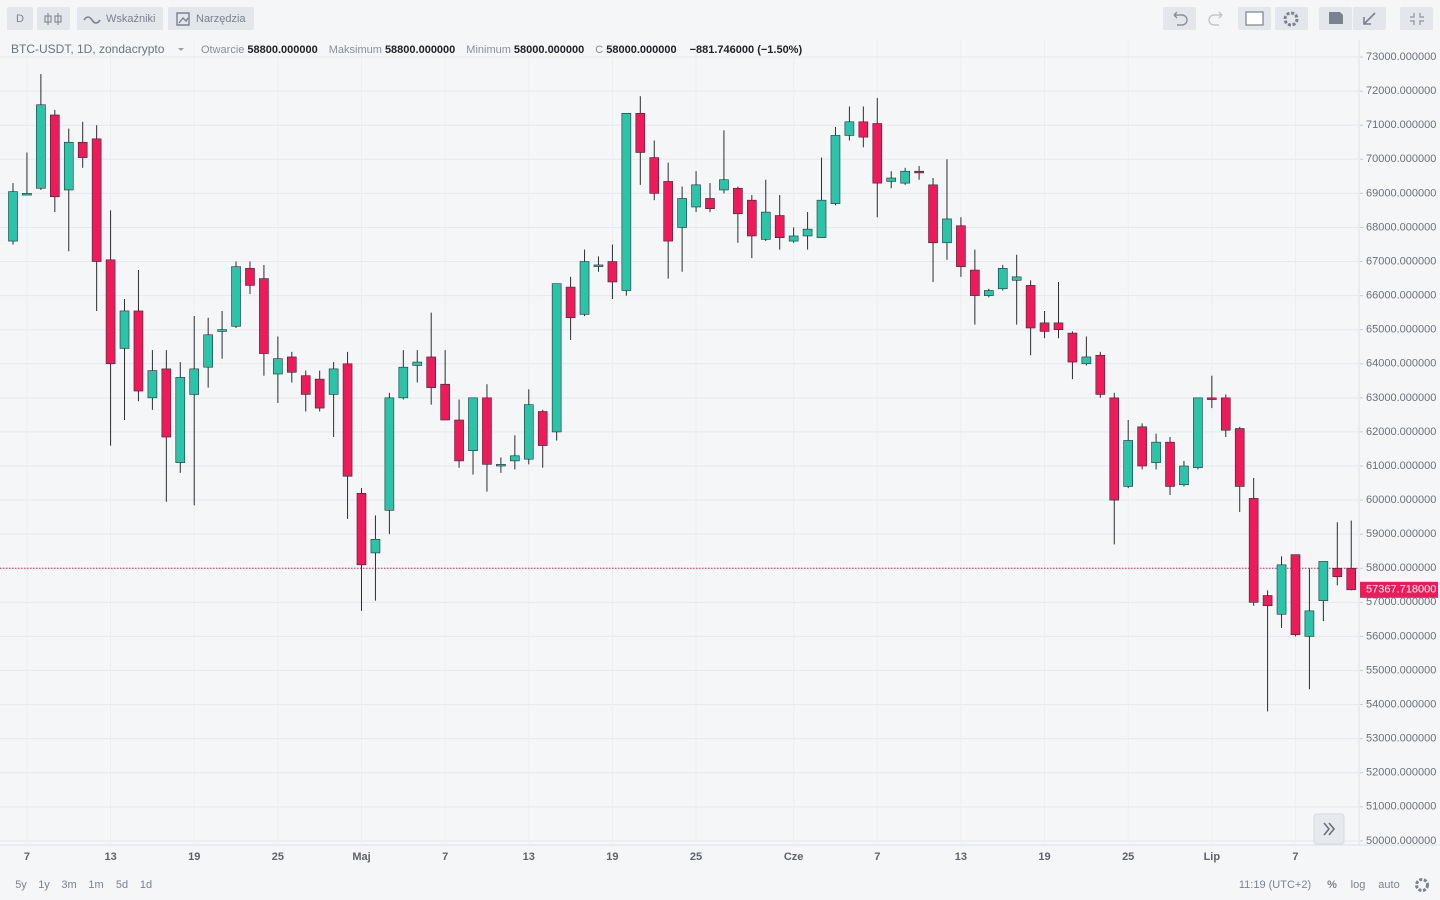 The height and width of the screenshot is (900, 1440). I want to click on indicators-button, so click(120, 18).